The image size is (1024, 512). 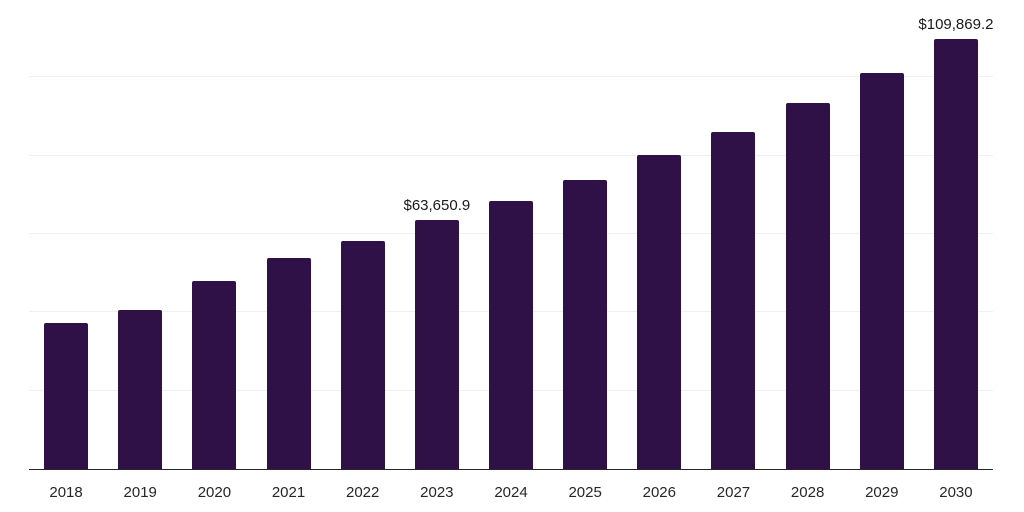 What do you see at coordinates (214, 375) in the screenshot?
I see `bar-2020` at bounding box center [214, 375].